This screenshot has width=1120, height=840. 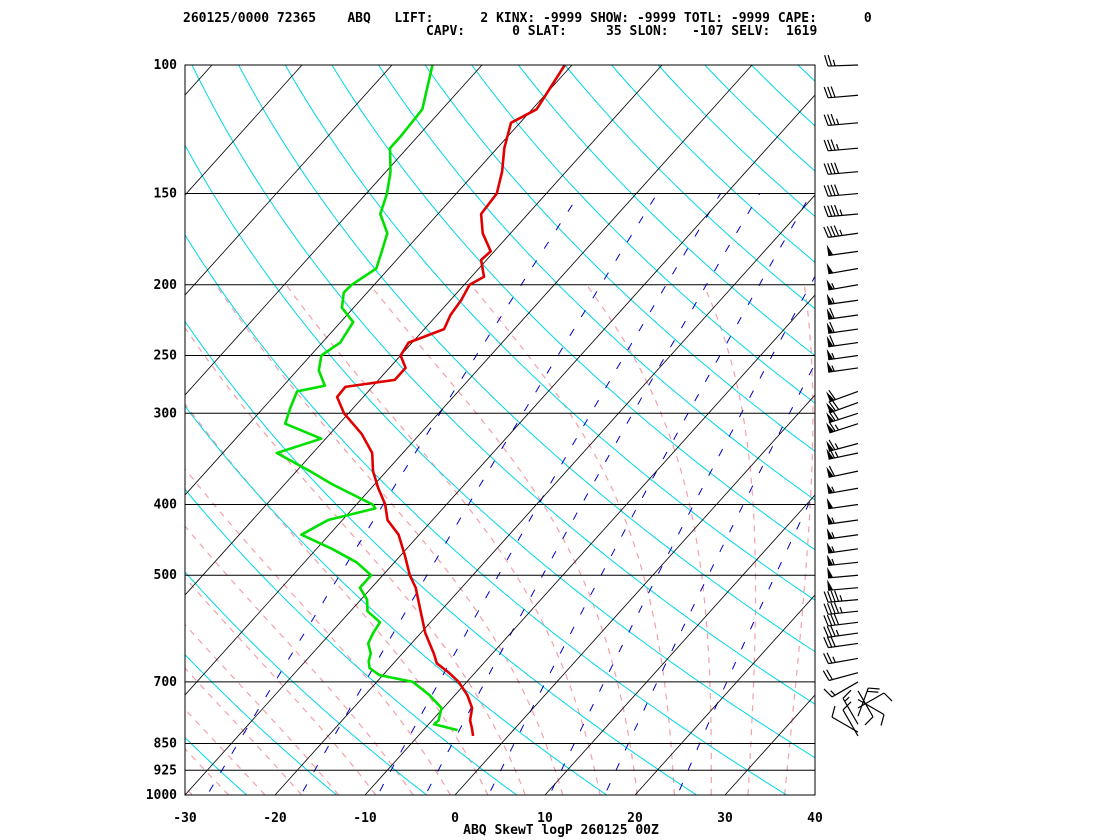 What do you see at coordinates (635, 818) in the screenshot?
I see `temperature-tick-label: 20` at bounding box center [635, 818].